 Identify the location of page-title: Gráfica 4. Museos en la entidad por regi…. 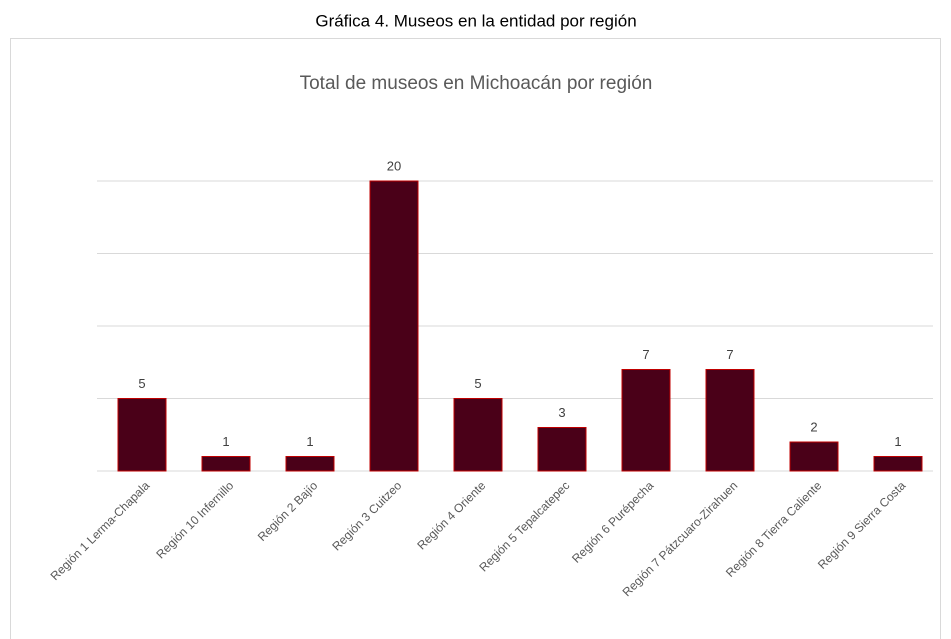
(475, 20).